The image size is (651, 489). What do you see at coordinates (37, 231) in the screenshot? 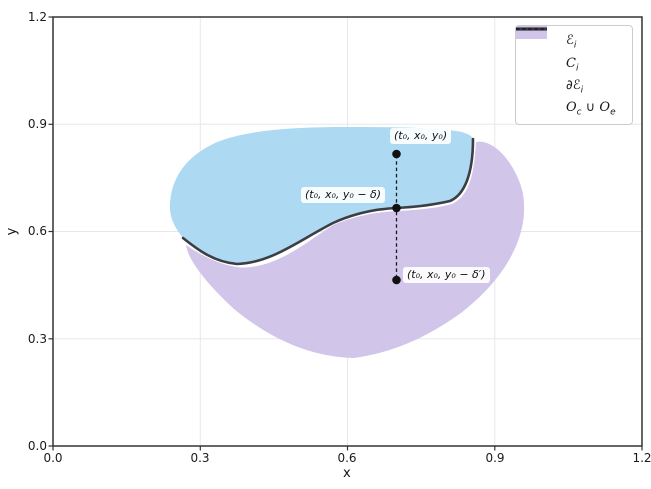
I see `y-tick-label: 0.6` at bounding box center [37, 231].